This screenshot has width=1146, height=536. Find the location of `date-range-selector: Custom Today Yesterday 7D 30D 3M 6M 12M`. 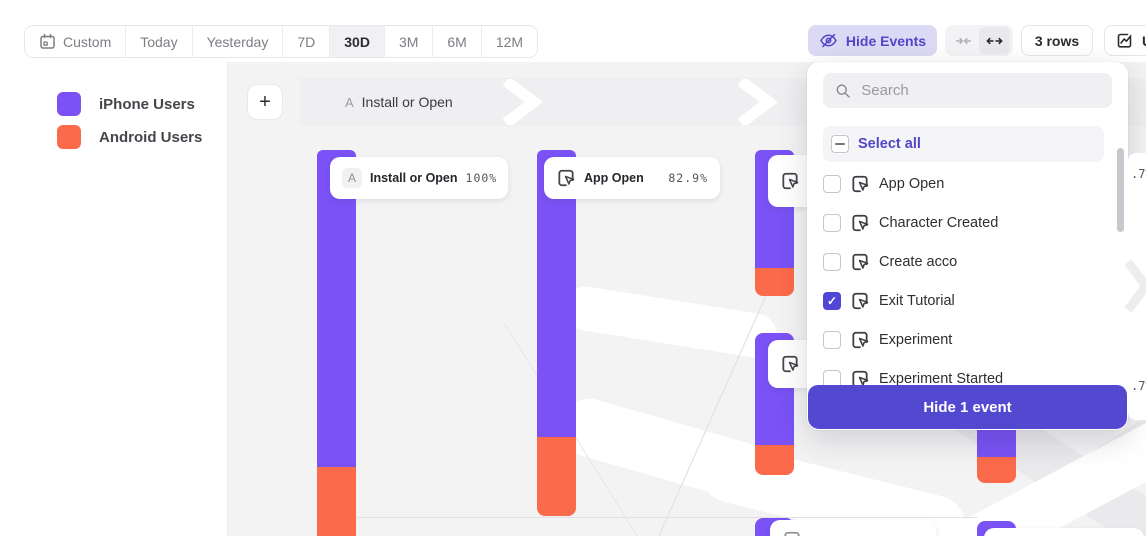

date-range-selector: Custom Today Yesterday 7D 30D 3M 6M 12M is located at coordinates (281, 41).